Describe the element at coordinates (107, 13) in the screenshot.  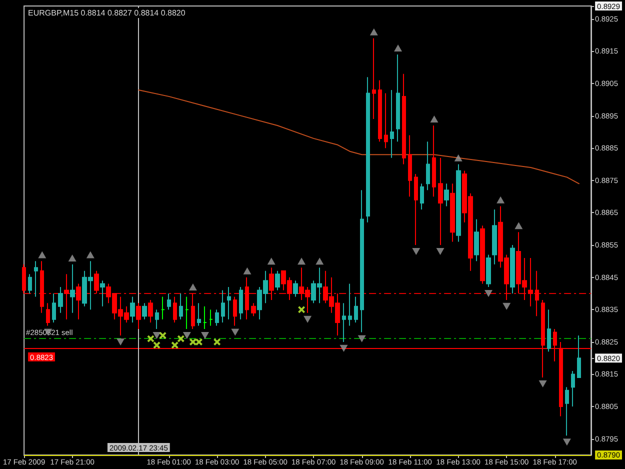
I see `chart-title: EURGBP,M15 0.8814 0.8827 0.8814 0.8820` at that location.